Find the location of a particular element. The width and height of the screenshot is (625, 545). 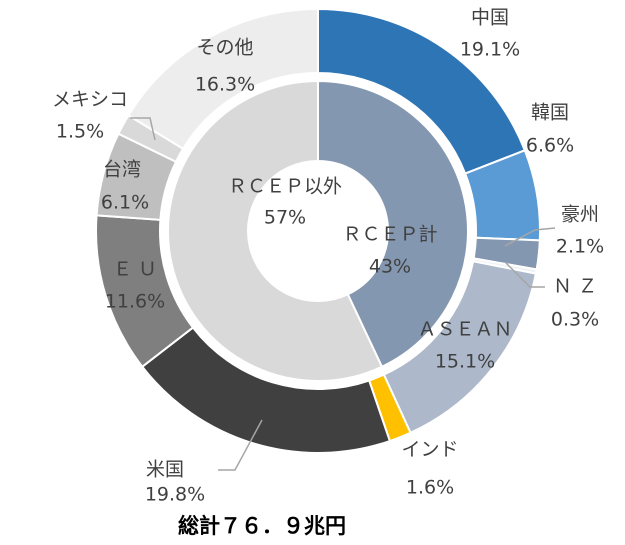

slice-label: 米国 is located at coordinates (165, 470).